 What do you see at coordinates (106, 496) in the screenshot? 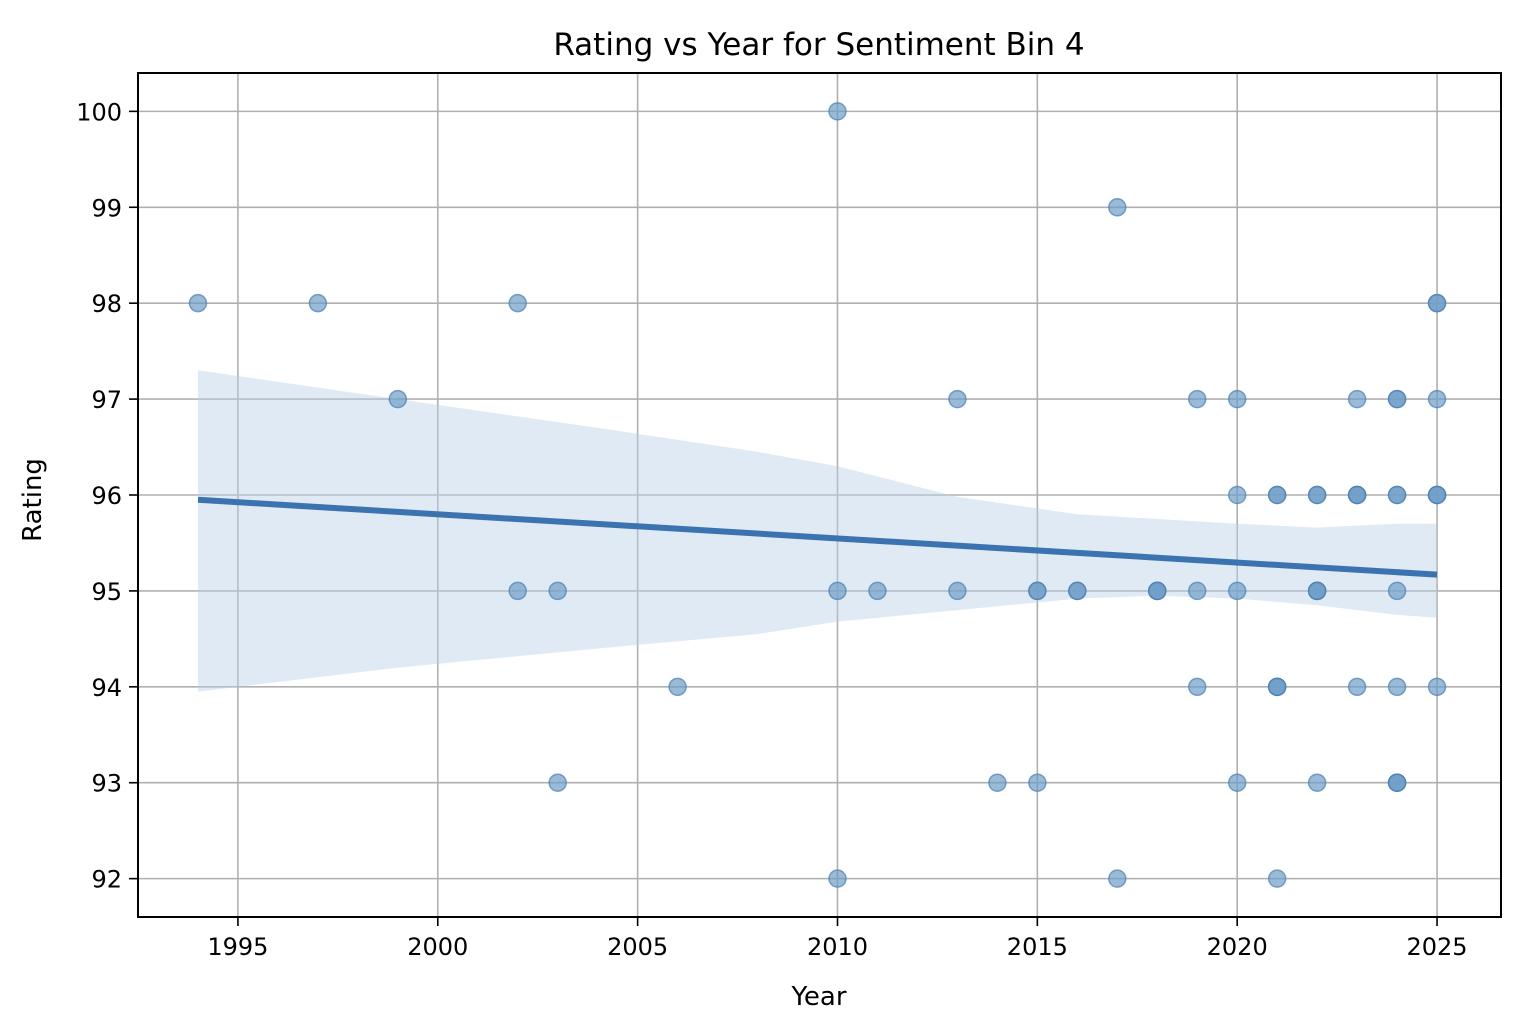
I see `y-tick-label: 96` at bounding box center [106, 496].